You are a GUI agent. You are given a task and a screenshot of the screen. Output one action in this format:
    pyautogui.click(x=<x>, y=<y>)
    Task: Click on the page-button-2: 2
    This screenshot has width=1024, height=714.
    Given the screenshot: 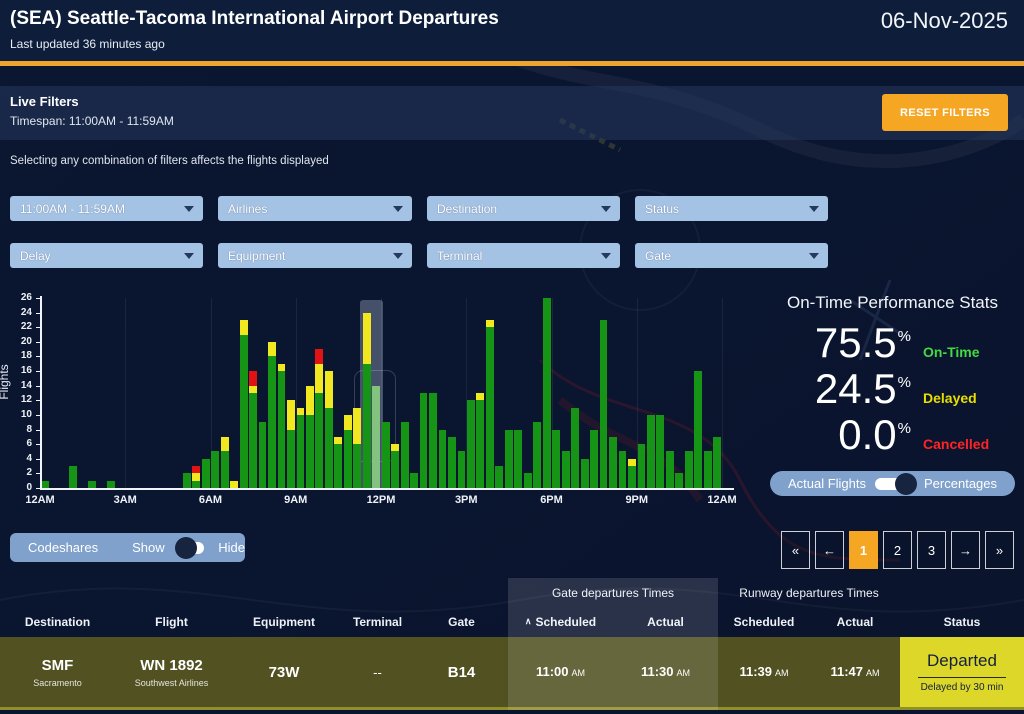 What is the action you would take?
    pyautogui.click(x=897, y=550)
    